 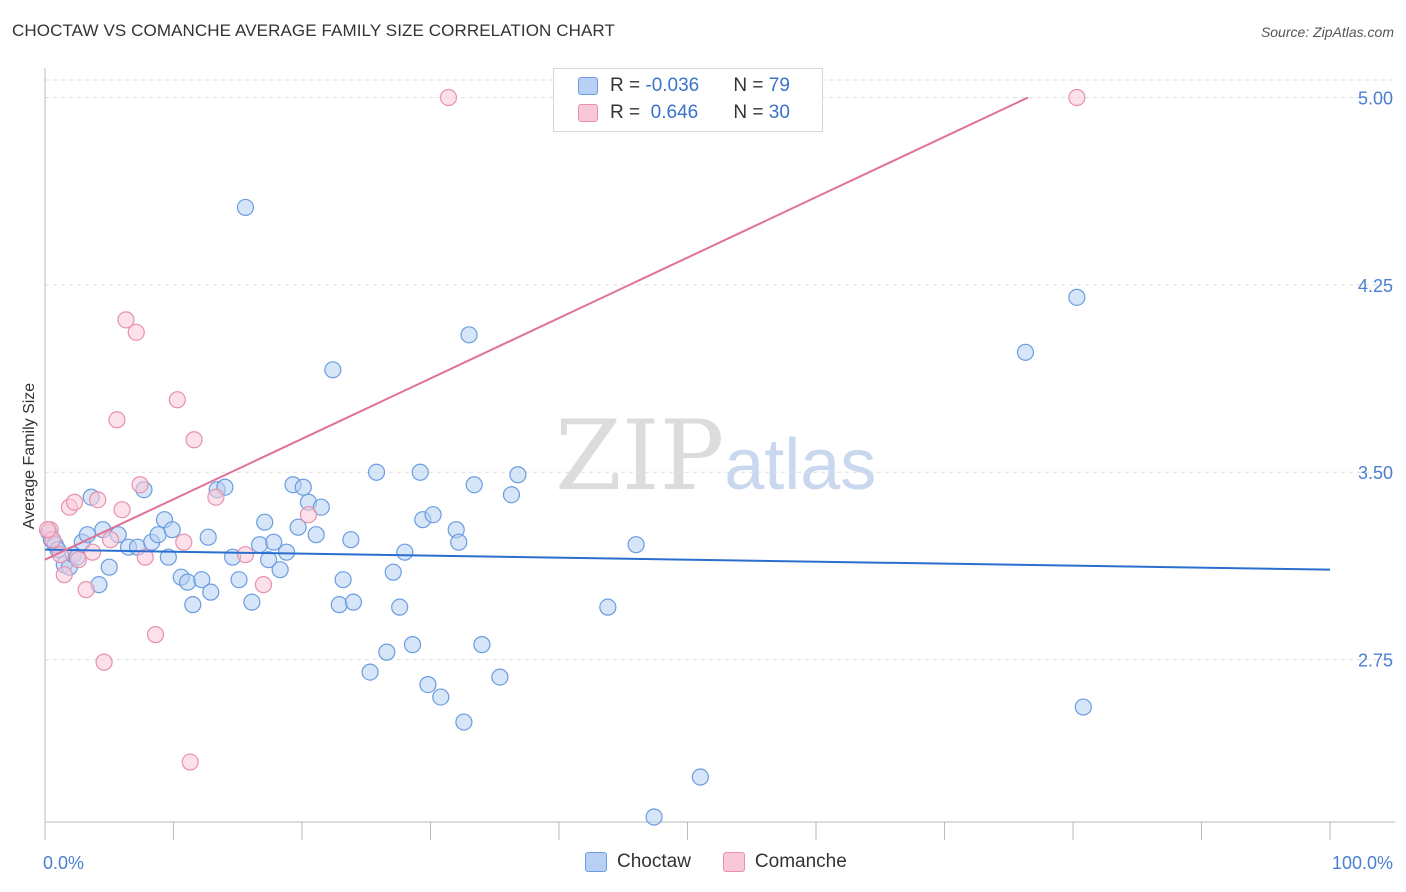 What do you see at coordinates (779, 85) in the screenshot?
I see `choctaw-n-value: 79` at bounding box center [779, 85].